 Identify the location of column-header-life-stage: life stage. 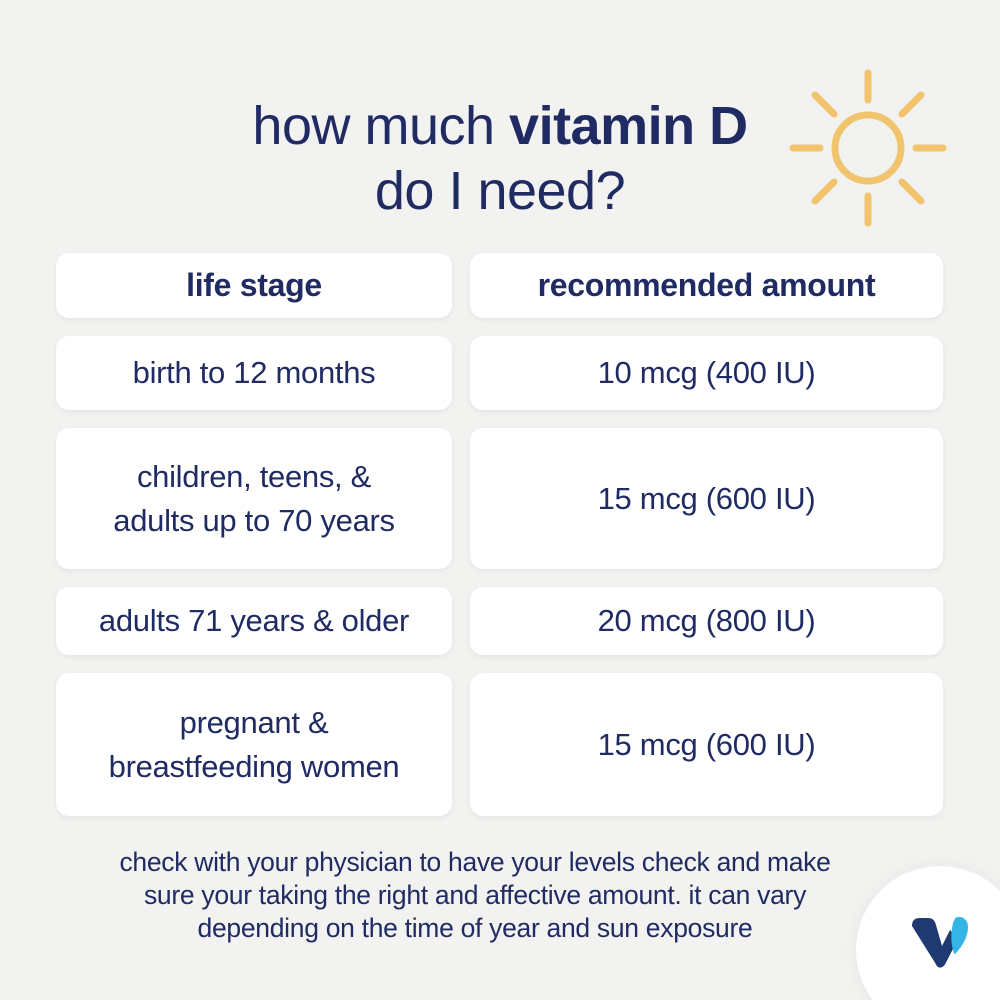
(254, 285).